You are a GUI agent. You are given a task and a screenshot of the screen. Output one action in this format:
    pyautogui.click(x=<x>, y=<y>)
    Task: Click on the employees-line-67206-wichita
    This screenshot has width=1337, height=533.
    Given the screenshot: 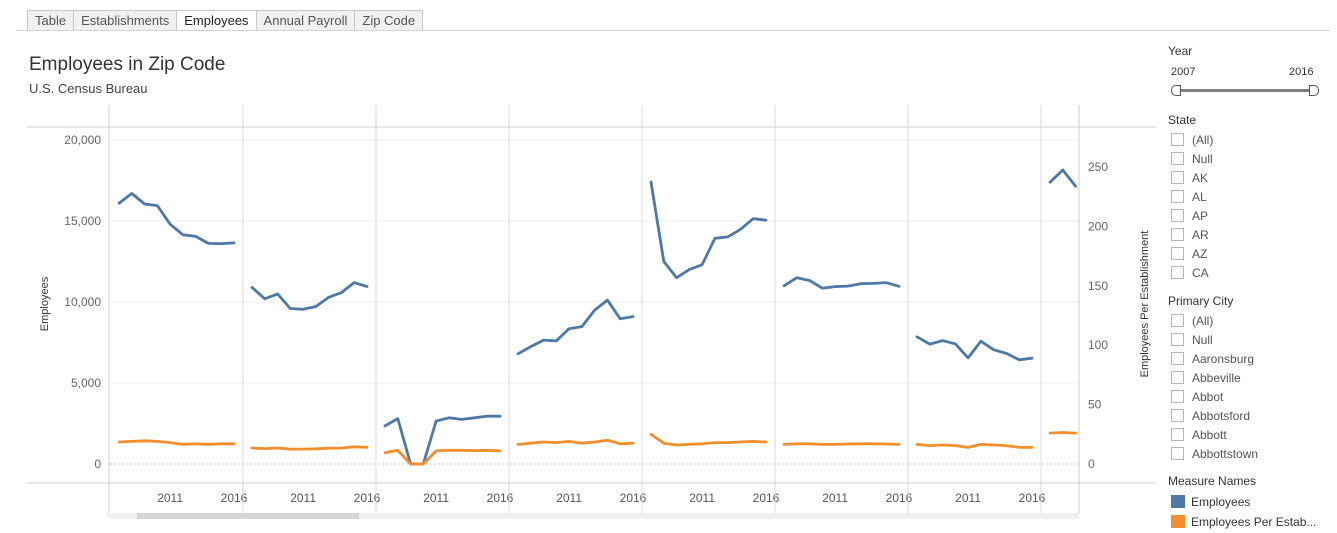 What is the action you would take?
    pyautogui.click(x=708, y=230)
    